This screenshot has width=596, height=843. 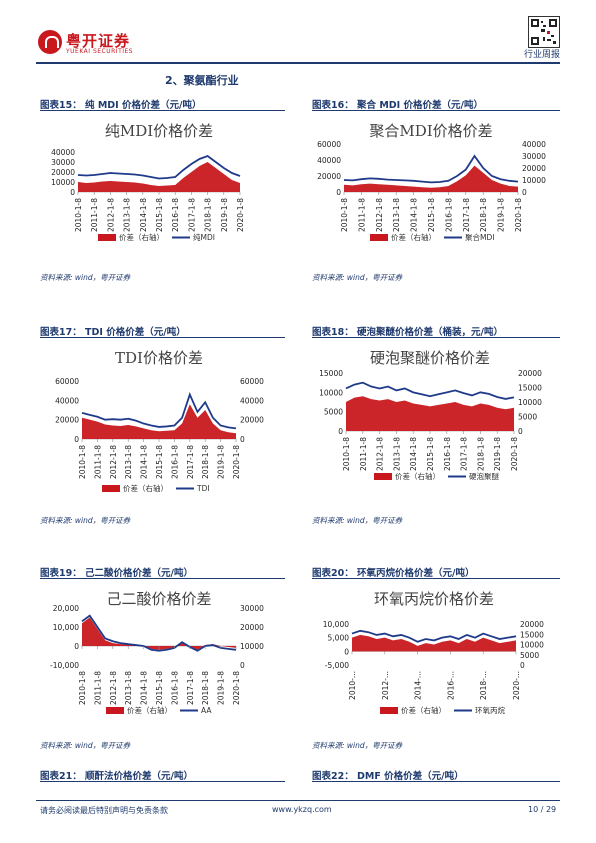 What do you see at coordinates (479, 237) in the screenshot?
I see `legend-label: 聚合MDI` at bounding box center [479, 237].